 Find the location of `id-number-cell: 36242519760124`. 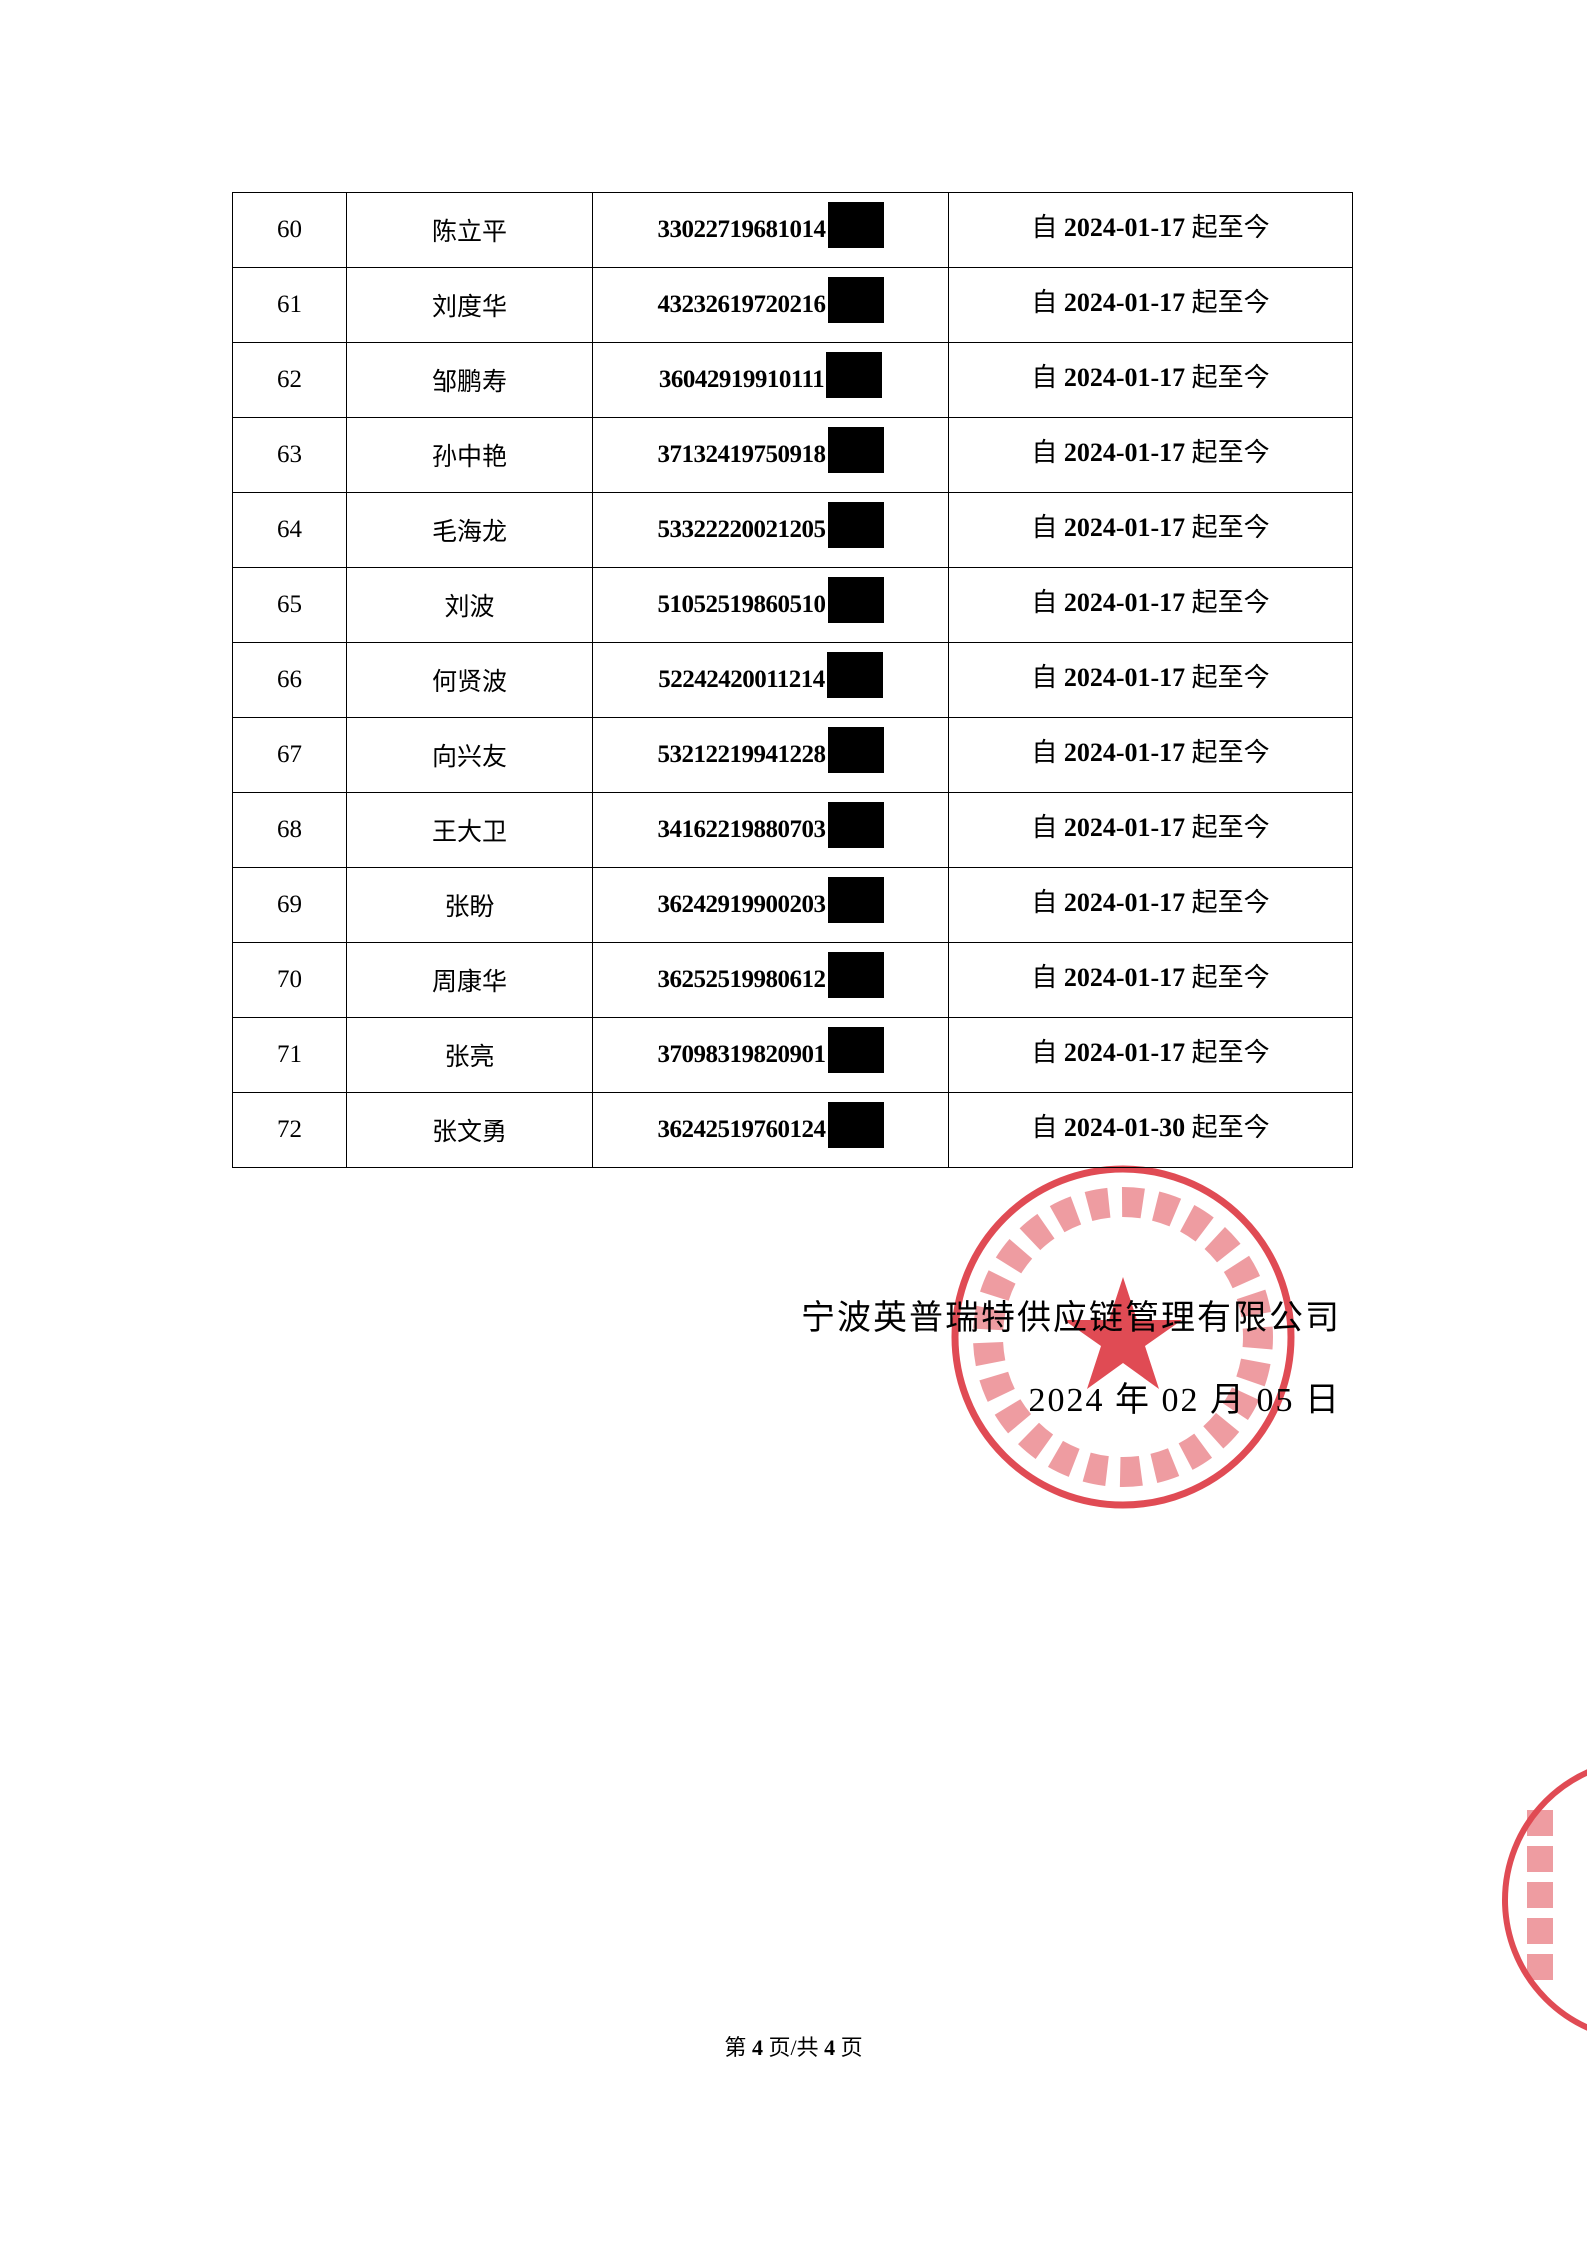

id-number-cell: 36242519760124 is located at coordinates (770, 1130).